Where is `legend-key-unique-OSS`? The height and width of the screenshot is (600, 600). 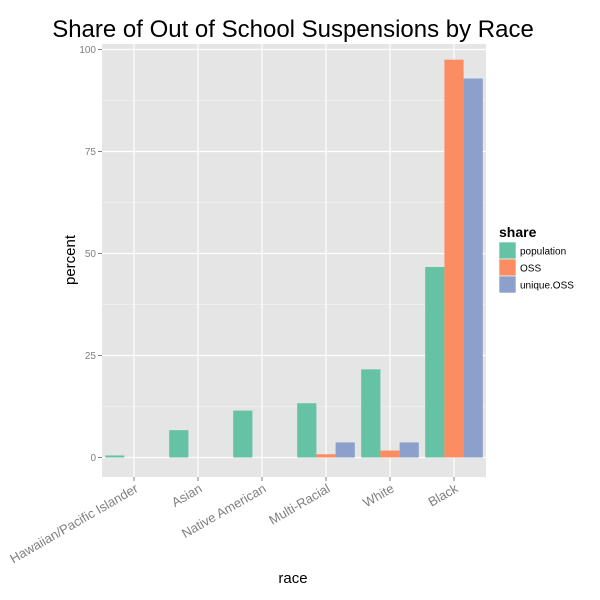
legend-key-unique-OSS is located at coordinates (507, 284).